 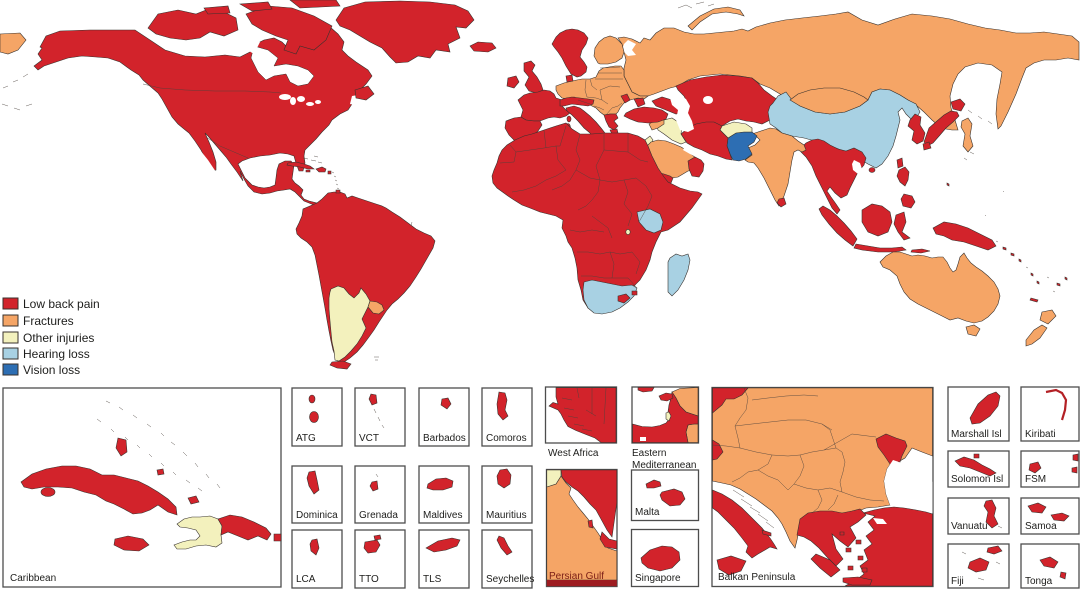 What do you see at coordinates (757, 577) in the screenshot?
I see `svg-text: Balkan Peninsula` at bounding box center [757, 577].